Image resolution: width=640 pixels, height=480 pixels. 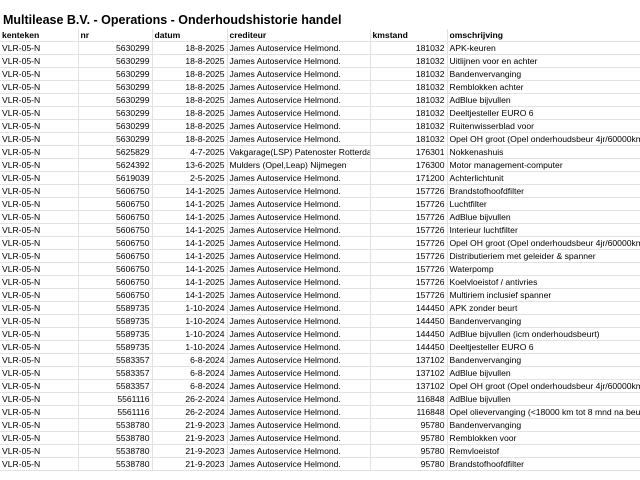 I want to click on cell: 116848, so click(x=409, y=412).